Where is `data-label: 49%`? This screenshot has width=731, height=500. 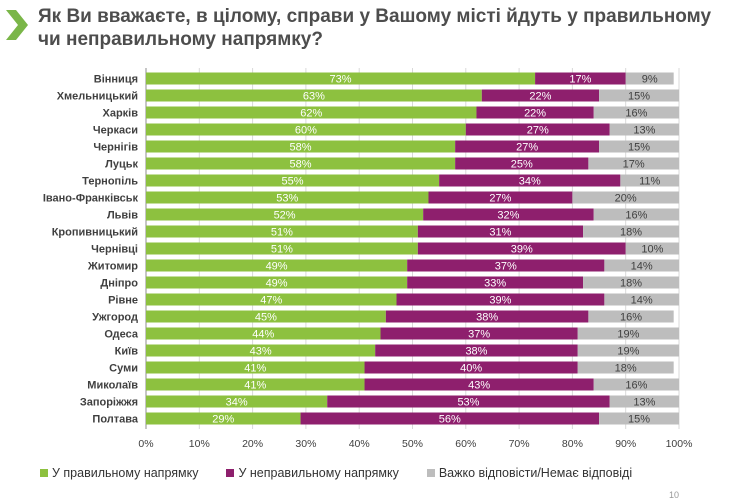
data-label: 49% is located at coordinates (277, 284).